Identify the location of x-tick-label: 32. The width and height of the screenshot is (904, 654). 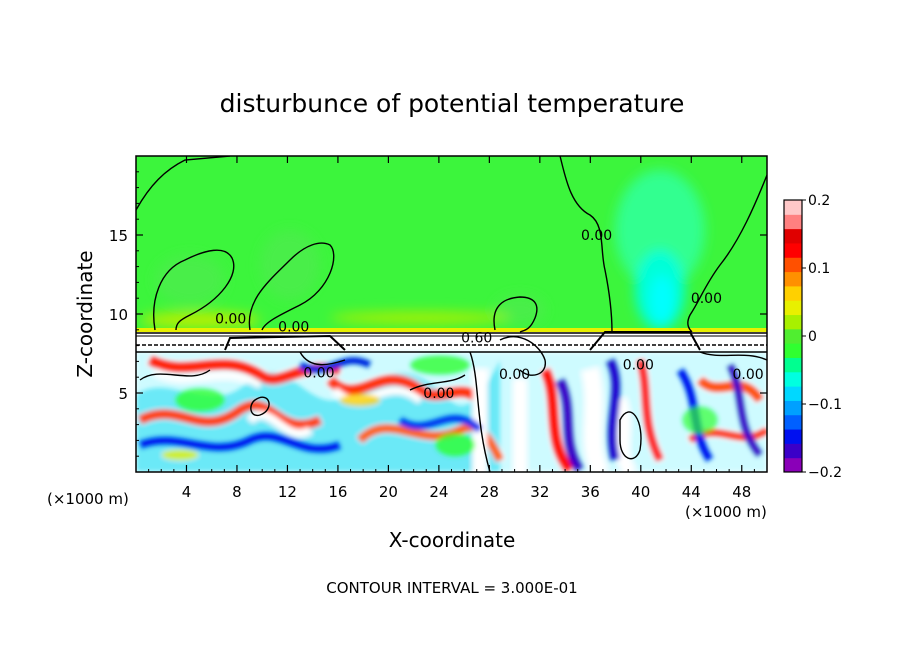
(539, 492).